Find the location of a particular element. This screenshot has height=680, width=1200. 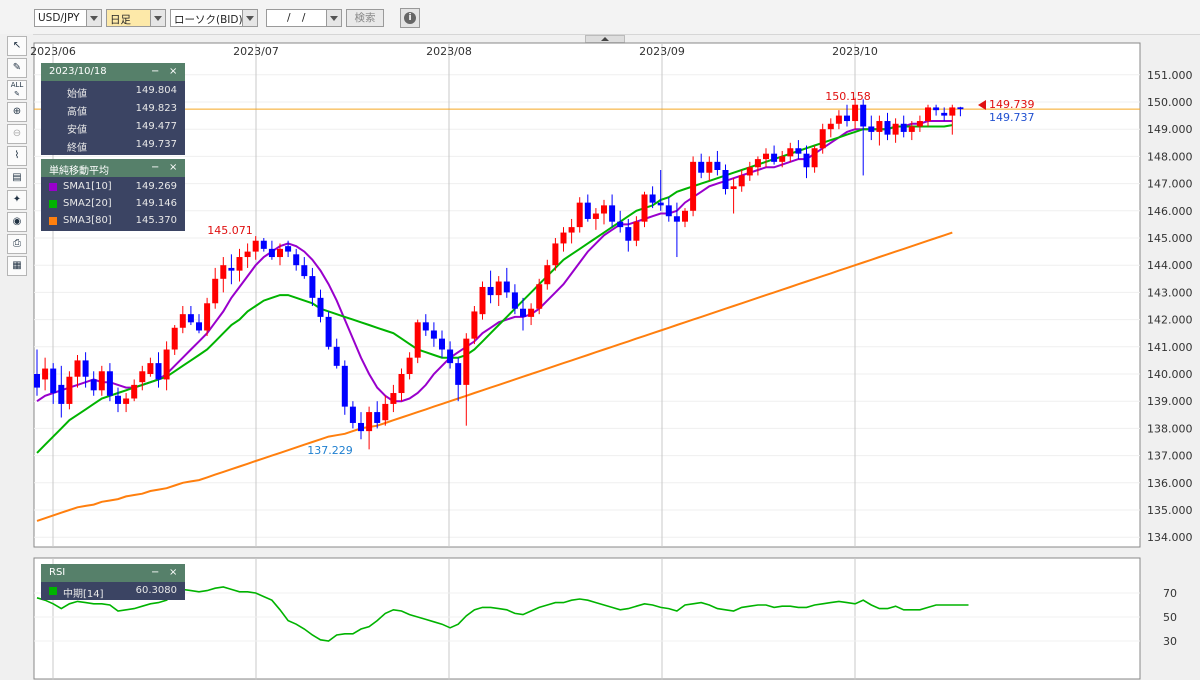

high-annotation: 145.071 is located at coordinates (230, 230).